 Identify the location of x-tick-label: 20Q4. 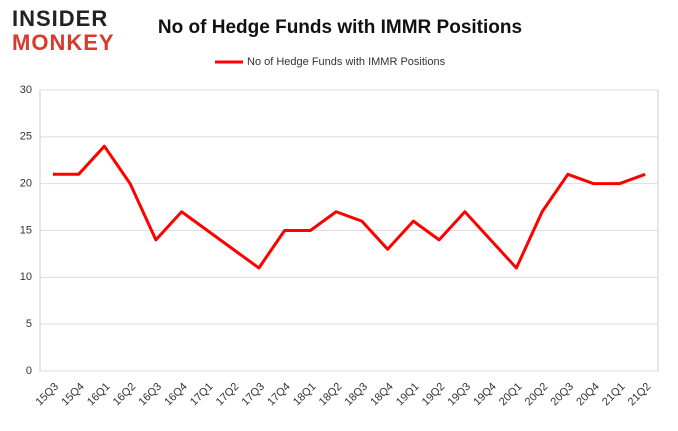
(588, 395).